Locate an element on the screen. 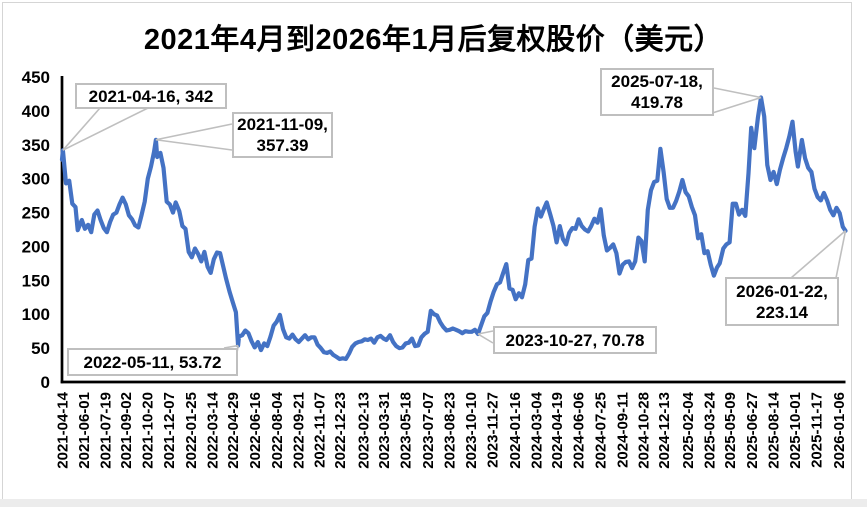  y-axis-tick-label: 0 is located at coordinates (45, 382).